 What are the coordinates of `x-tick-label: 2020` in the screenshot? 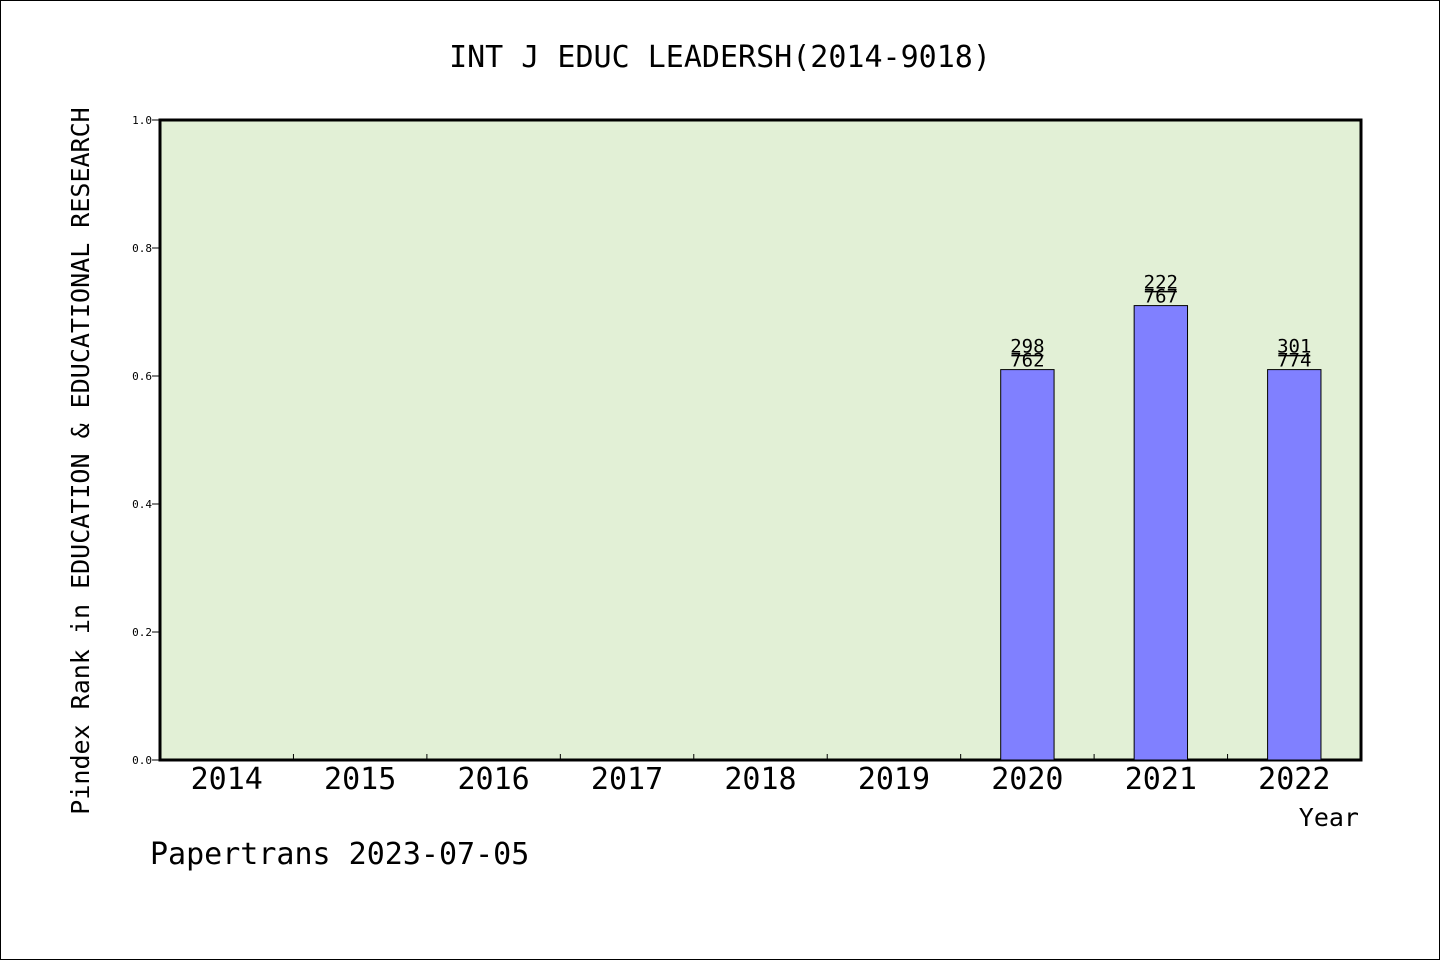 It's located at (1027, 779).